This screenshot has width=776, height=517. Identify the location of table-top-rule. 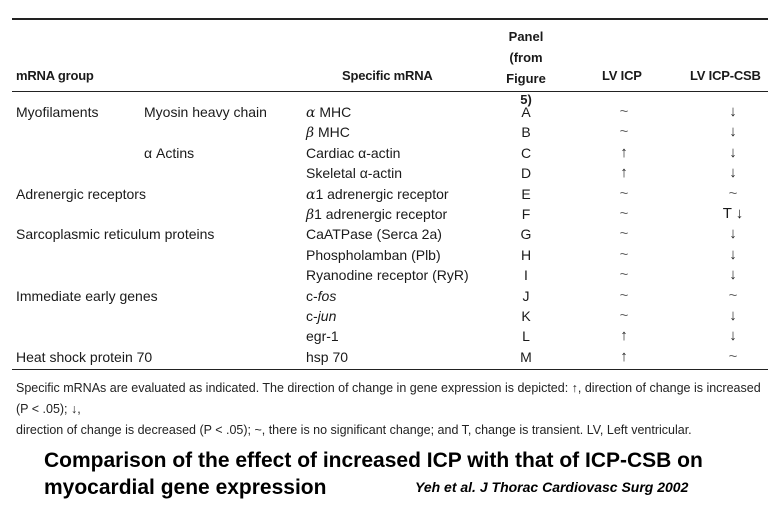
(390, 19).